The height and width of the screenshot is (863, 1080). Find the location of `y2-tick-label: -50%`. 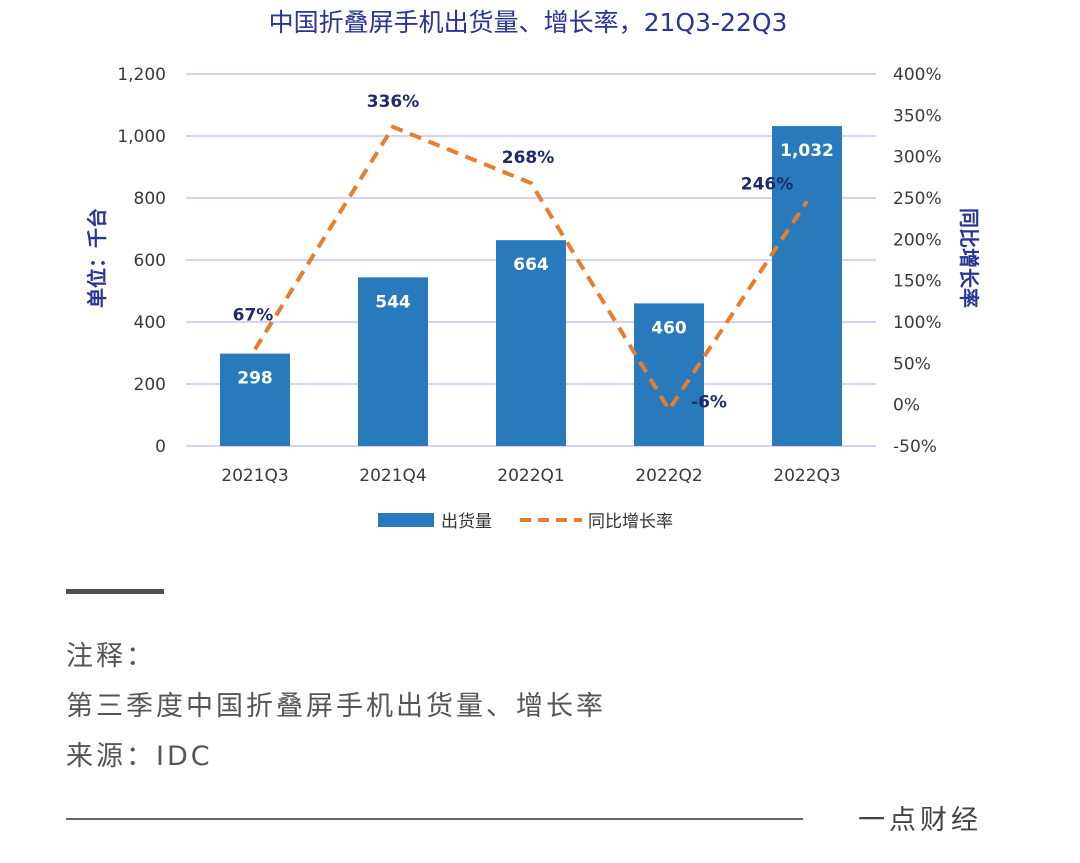

y2-tick-label: -50% is located at coordinates (915, 447).